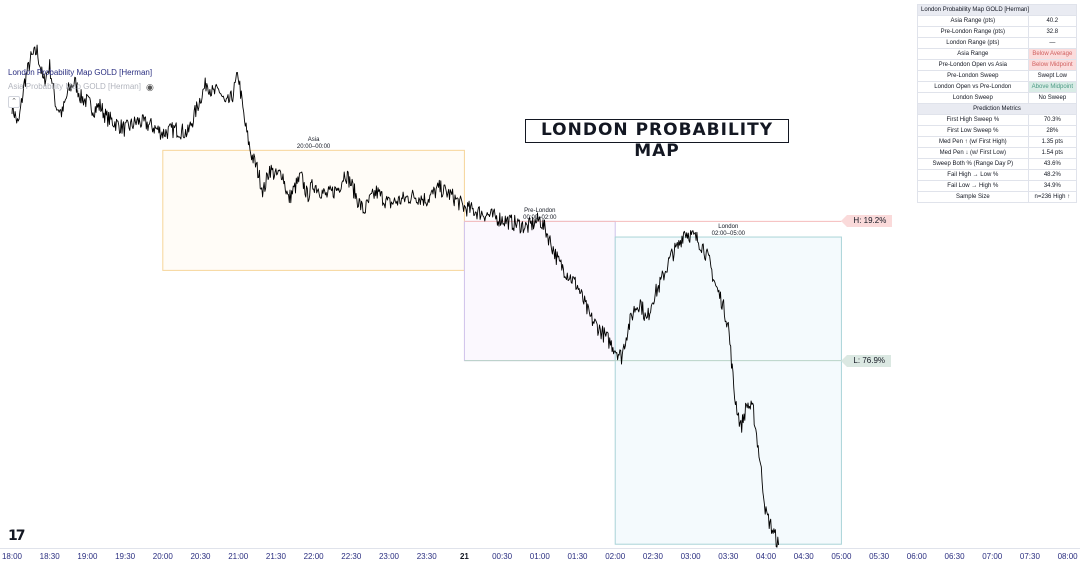 The image size is (1080, 565). I want to click on table-value: No Sweep, so click(1052, 98).